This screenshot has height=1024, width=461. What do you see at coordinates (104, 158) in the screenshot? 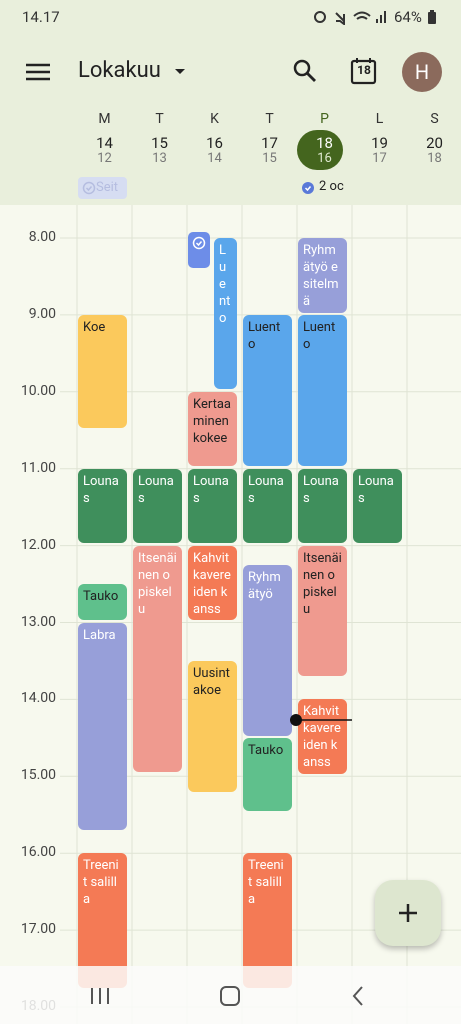
I see `week-date: 12` at bounding box center [104, 158].